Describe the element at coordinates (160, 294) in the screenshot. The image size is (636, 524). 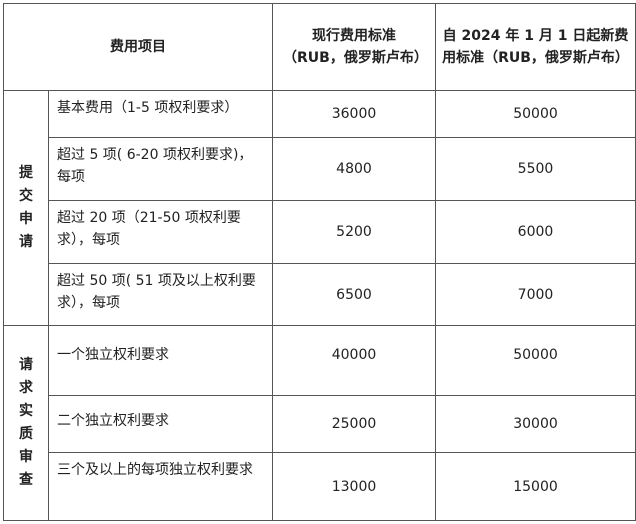
I see `item-cell: 超过 50 项( 51 项及以上权利要求），每项` at that location.